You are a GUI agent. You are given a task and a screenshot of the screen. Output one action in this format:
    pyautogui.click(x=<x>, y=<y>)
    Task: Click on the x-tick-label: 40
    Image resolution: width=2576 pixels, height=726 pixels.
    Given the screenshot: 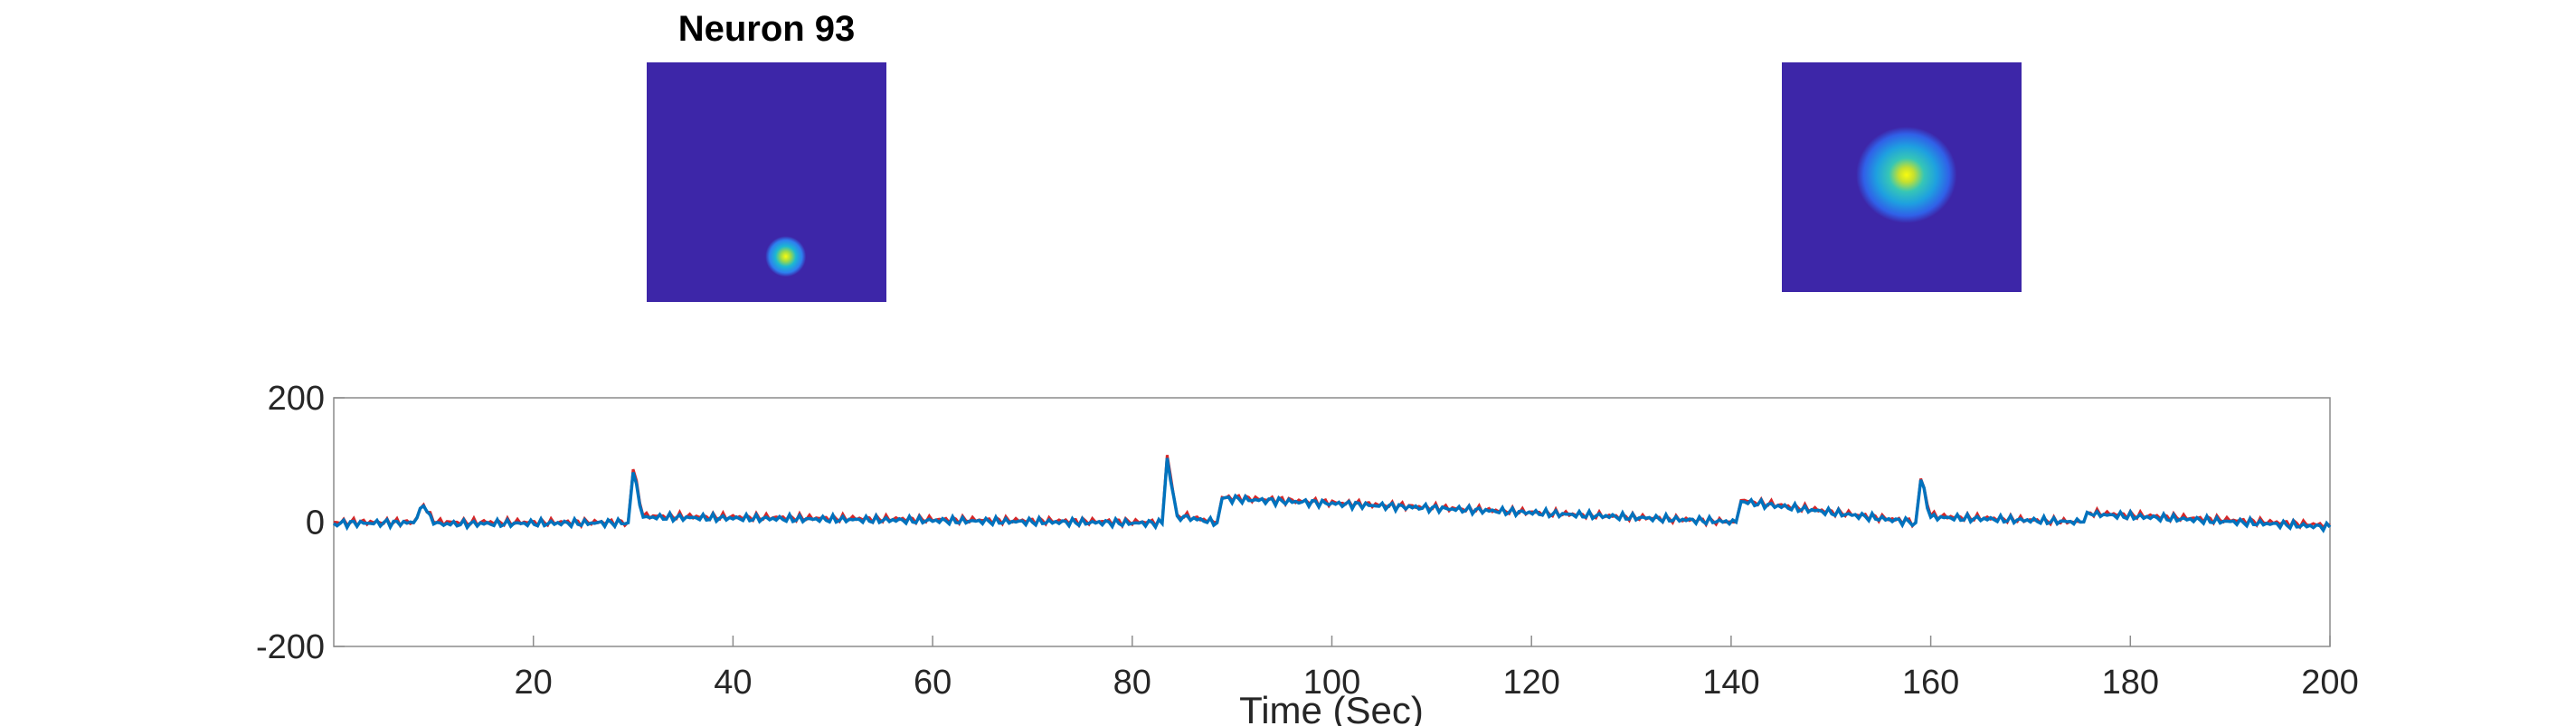 What is the action you would take?
    pyautogui.click(x=733, y=683)
    